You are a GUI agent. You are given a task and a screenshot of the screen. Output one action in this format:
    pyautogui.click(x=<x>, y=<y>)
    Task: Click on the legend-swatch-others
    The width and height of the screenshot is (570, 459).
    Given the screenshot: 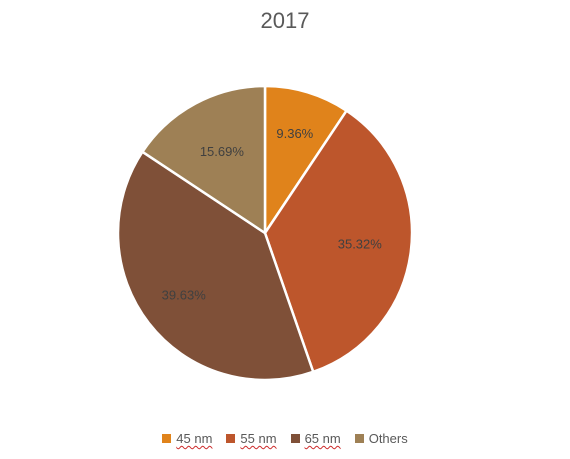 What is the action you would take?
    pyautogui.click(x=359, y=438)
    